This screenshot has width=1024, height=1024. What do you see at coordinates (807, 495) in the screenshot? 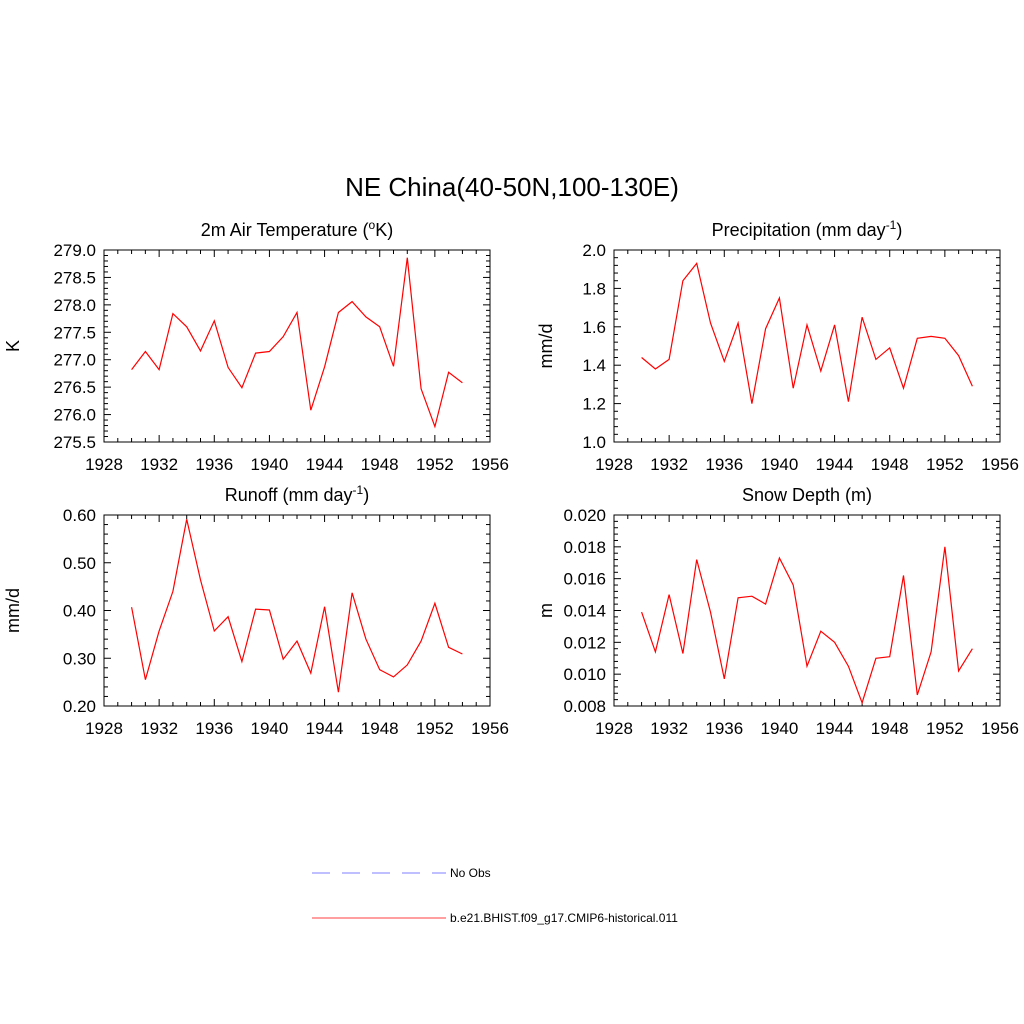
I see `snow-depth-title: Snow Depth (m)` at bounding box center [807, 495].